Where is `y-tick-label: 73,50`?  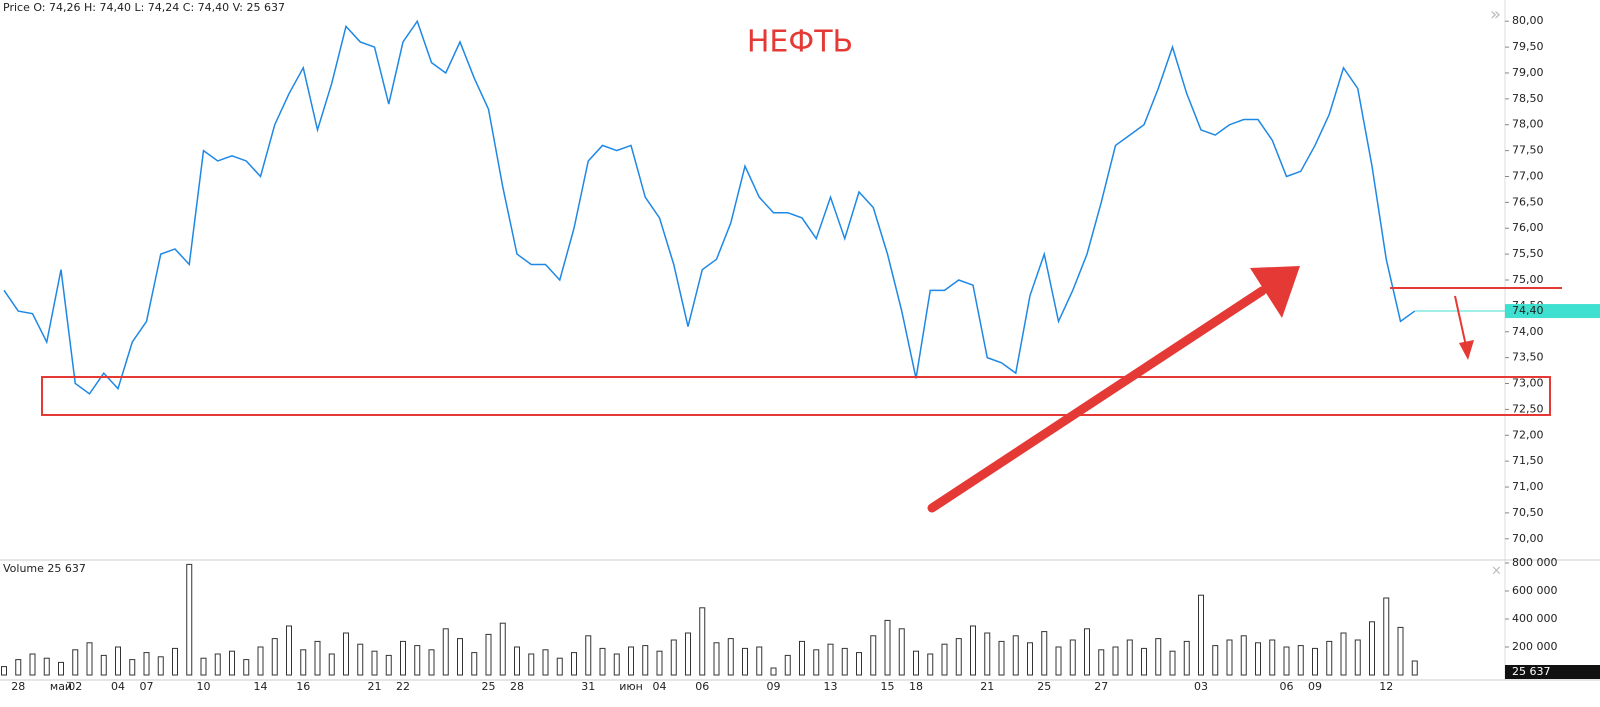 y-tick-label: 73,50 is located at coordinates (1528, 357).